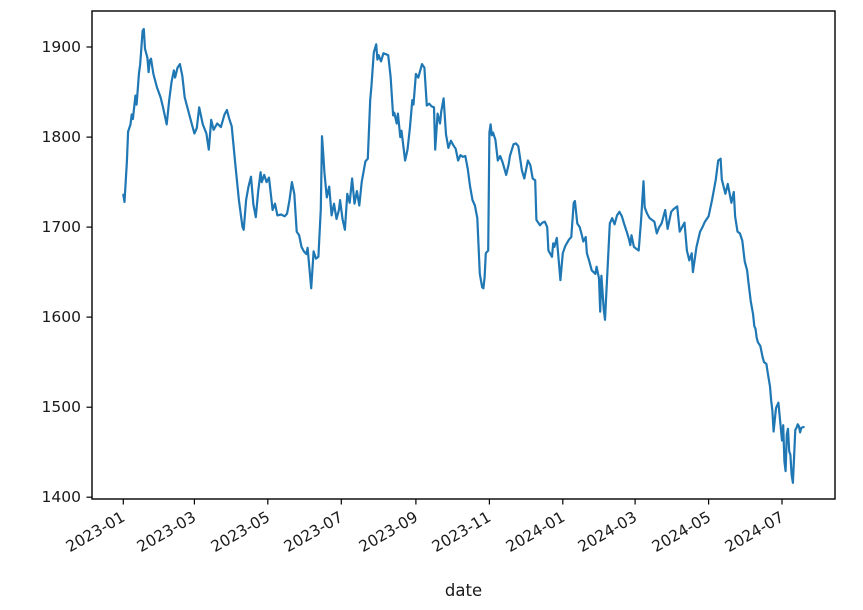 The height and width of the screenshot is (610, 863). Describe the element at coordinates (61, 317) in the screenshot. I see `y-tick-label: 1600` at that location.